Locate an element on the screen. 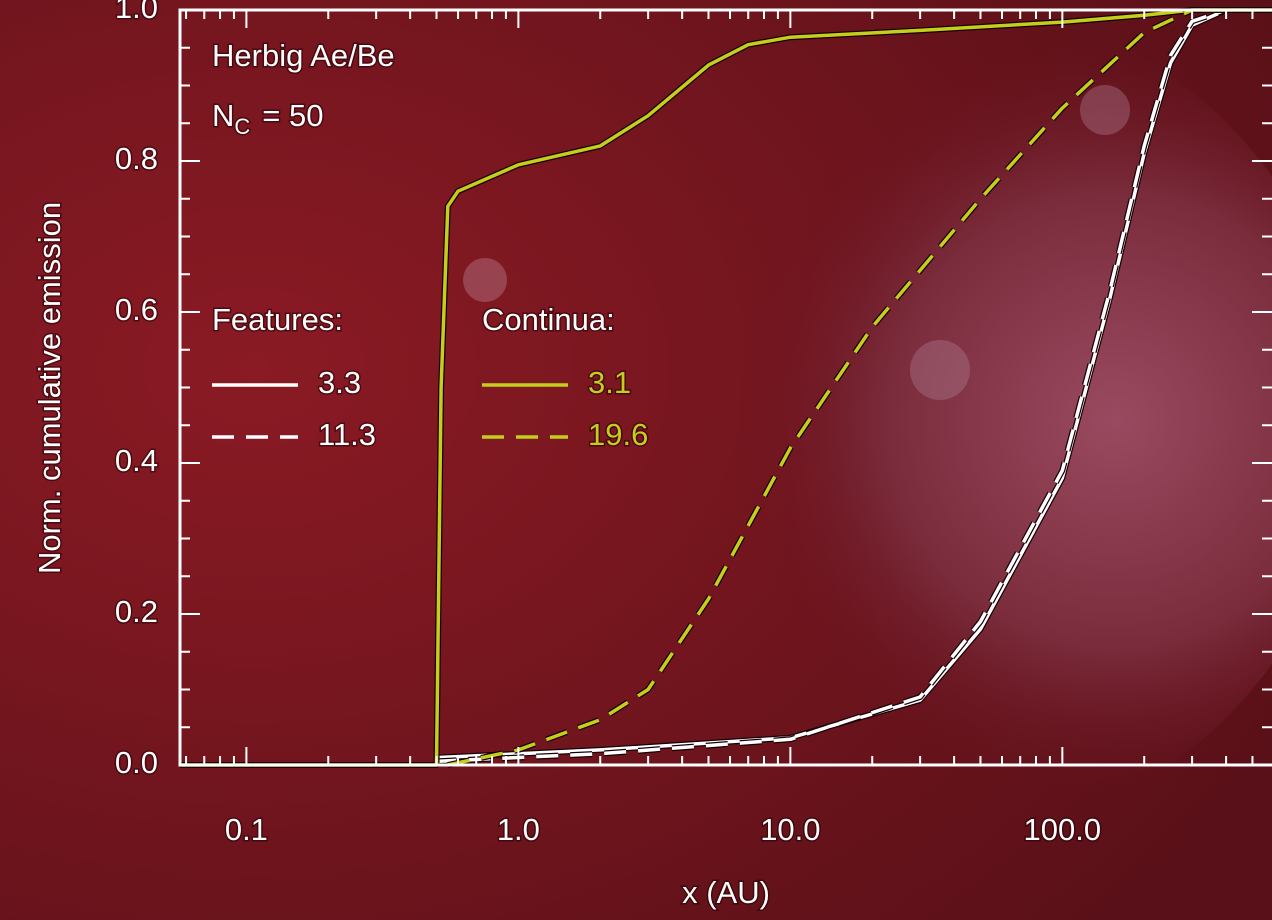  legend-heading: Continua: is located at coordinates (548, 319).